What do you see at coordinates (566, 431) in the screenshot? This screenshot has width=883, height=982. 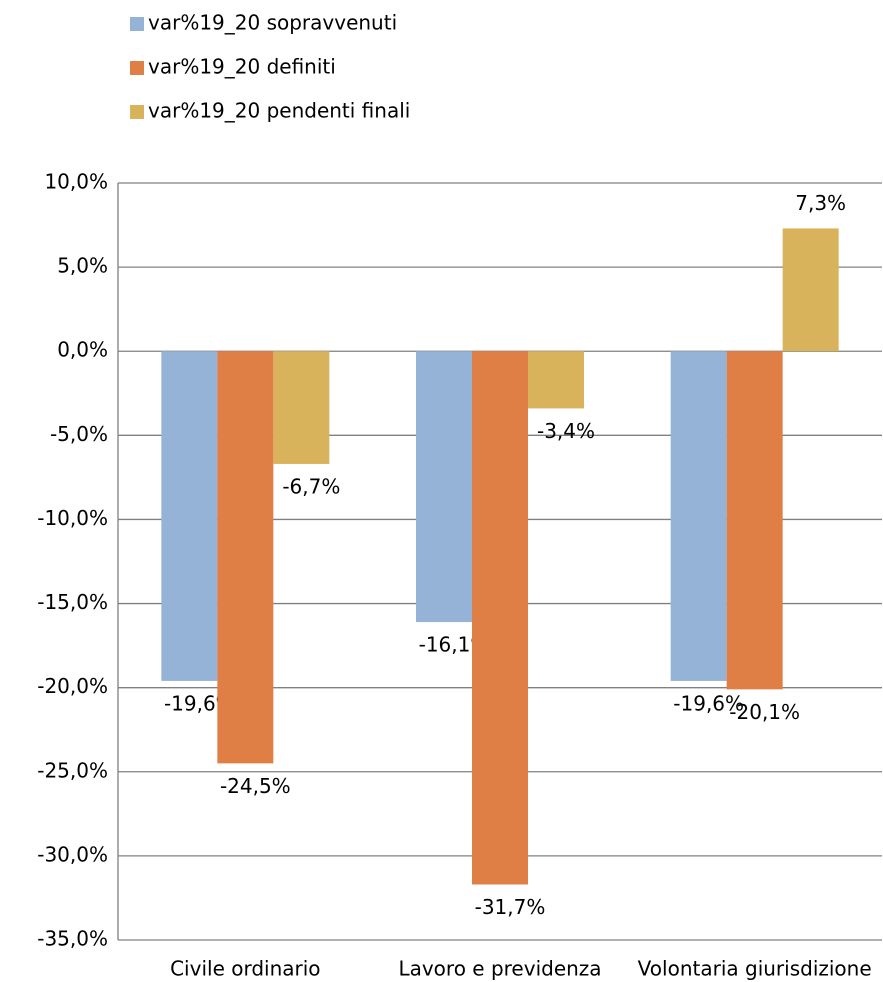 I see `data-label: -3,4%` at bounding box center [566, 431].